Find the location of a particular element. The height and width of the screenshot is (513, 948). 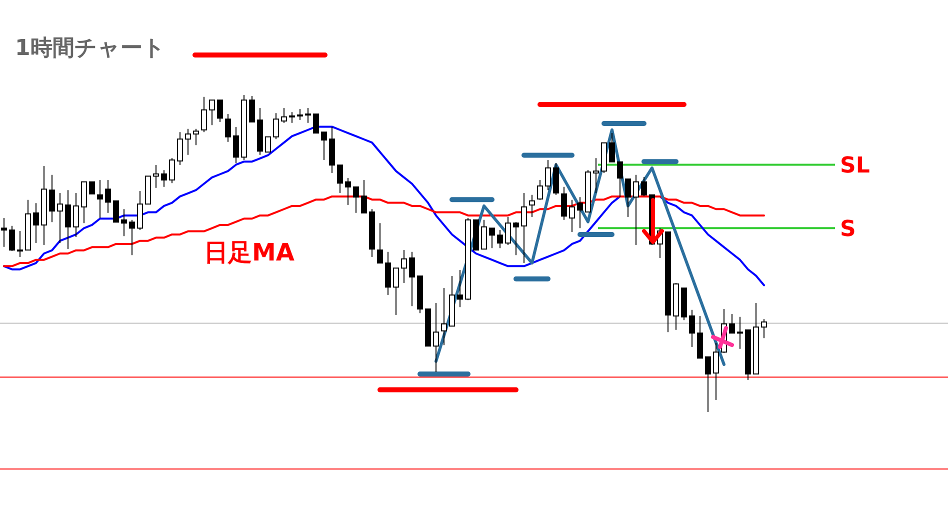

chart-title: 1時間チャート is located at coordinates (90, 48).